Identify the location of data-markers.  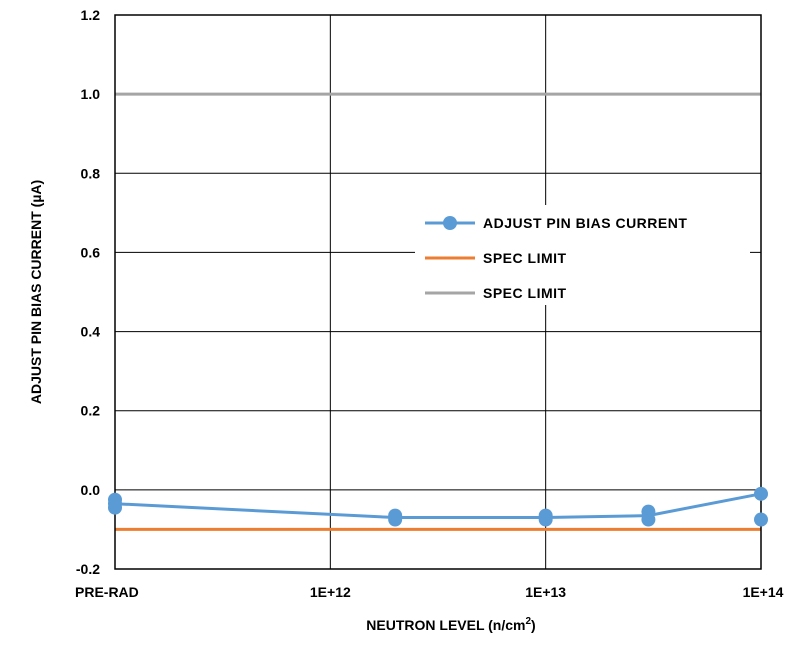
(438, 506).